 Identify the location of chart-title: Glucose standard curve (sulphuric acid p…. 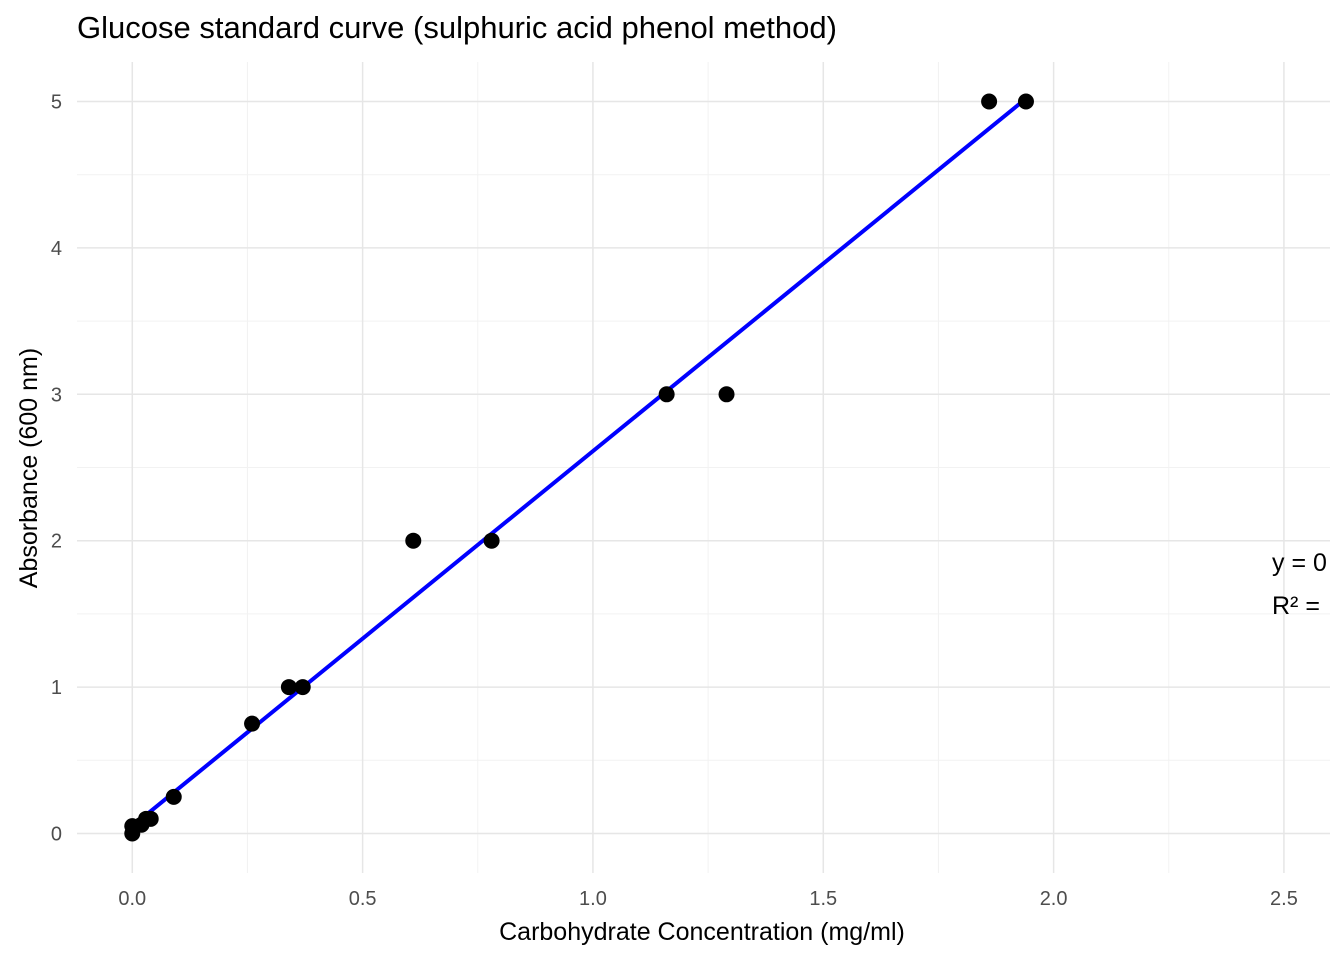
(457, 27).